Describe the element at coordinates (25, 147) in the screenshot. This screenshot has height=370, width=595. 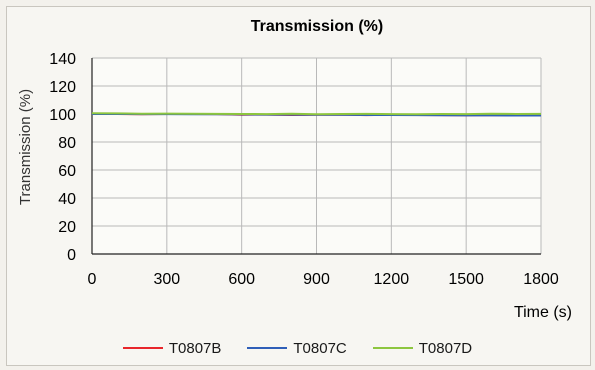
I see `y-axis-label: Transmission (%)` at that location.